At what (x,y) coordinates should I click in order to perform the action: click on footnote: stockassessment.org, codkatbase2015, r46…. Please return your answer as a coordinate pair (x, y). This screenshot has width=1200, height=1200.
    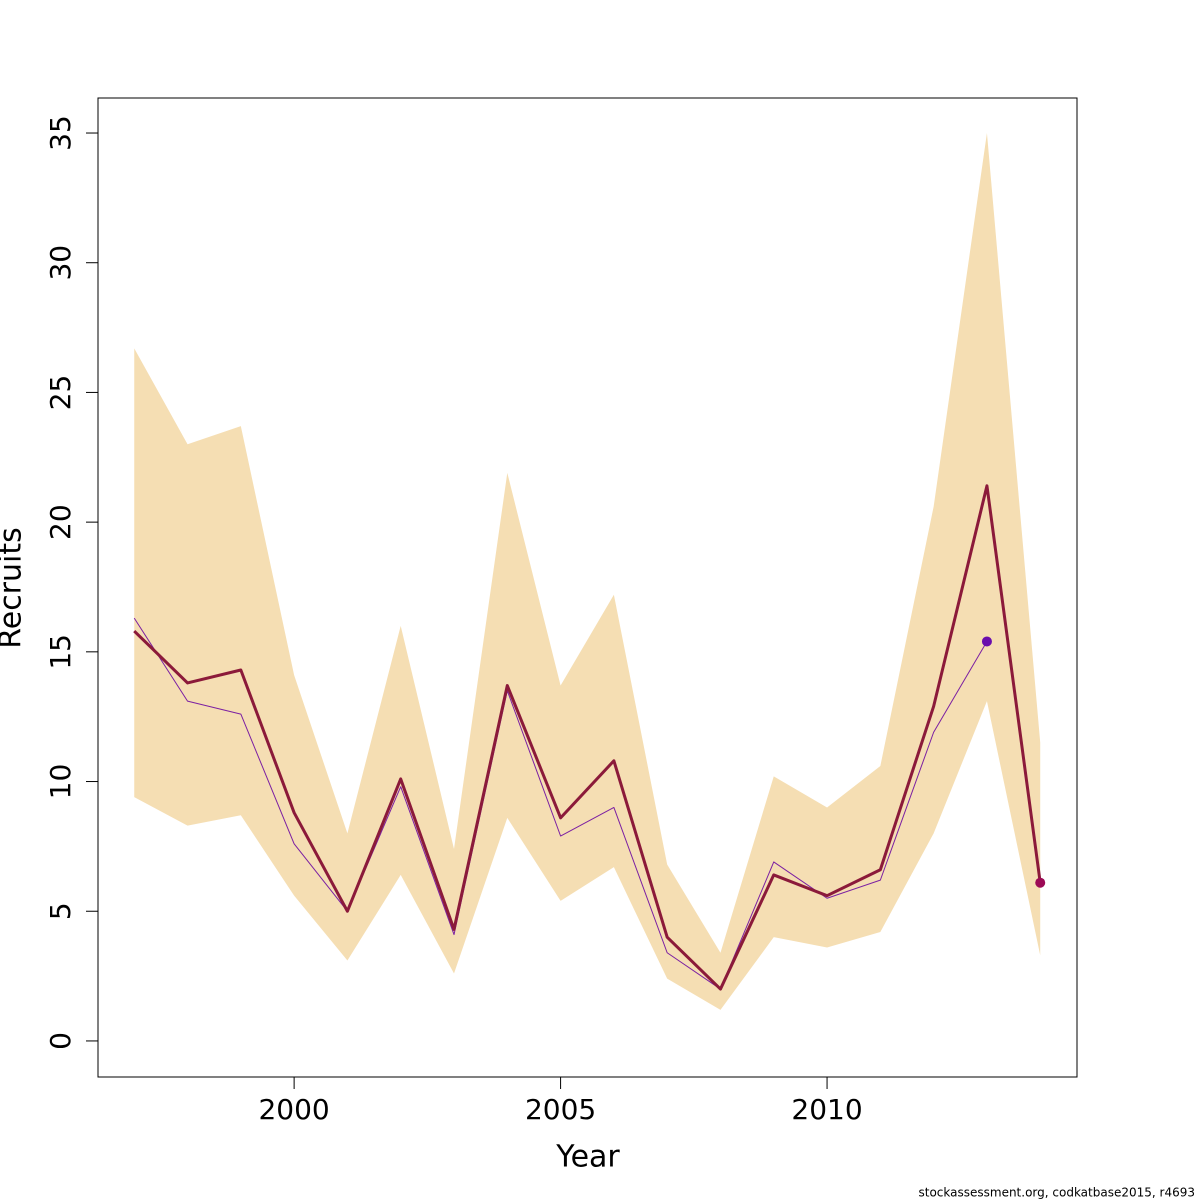
    Looking at the image, I should click on (1057, 1193).